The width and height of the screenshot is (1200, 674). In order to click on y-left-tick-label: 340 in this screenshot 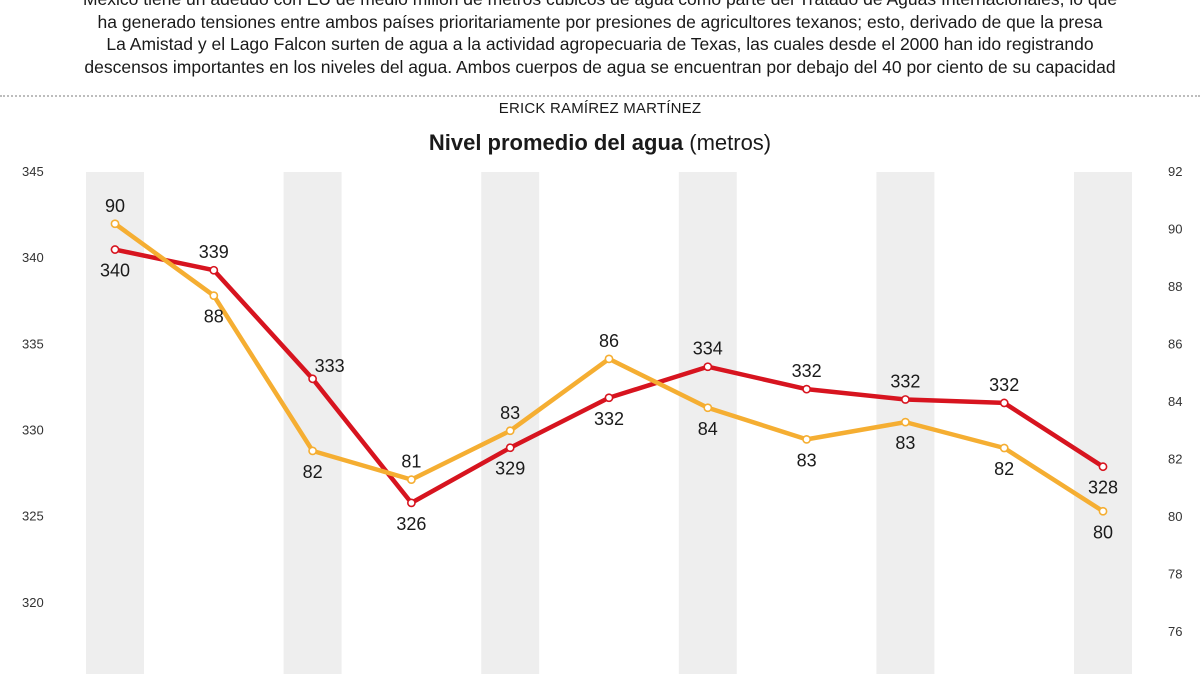, I will do `click(33, 257)`.